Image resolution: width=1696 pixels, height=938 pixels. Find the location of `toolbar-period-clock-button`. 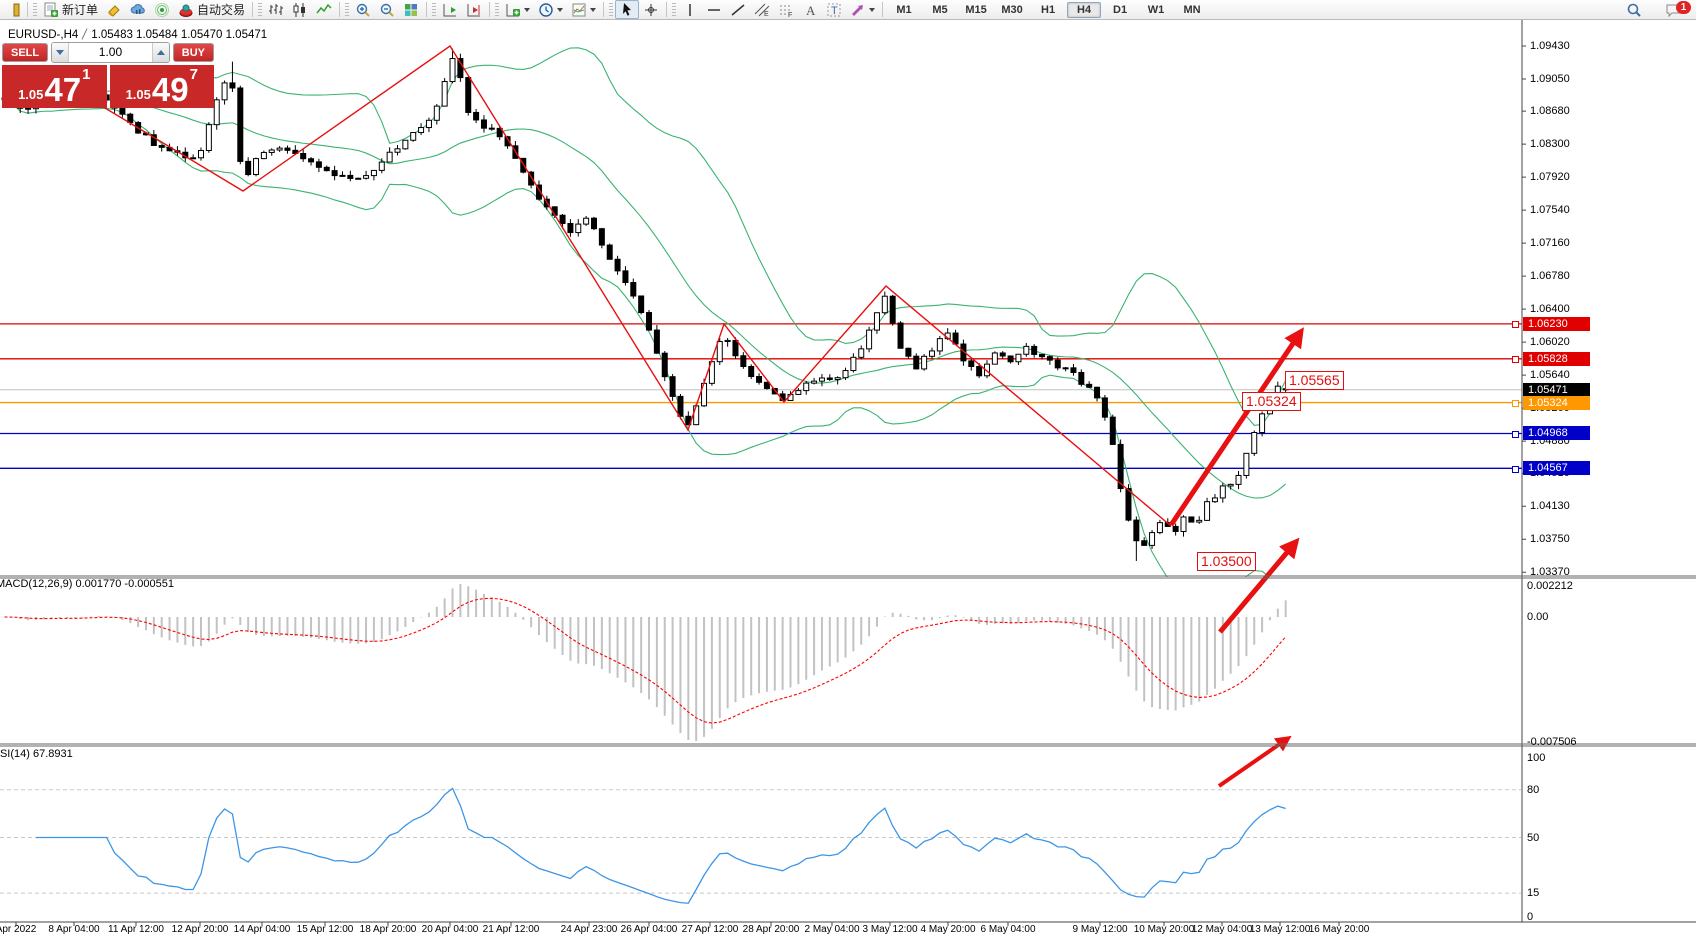

toolbar-period-clock-button is located at coordinates (550, 9).